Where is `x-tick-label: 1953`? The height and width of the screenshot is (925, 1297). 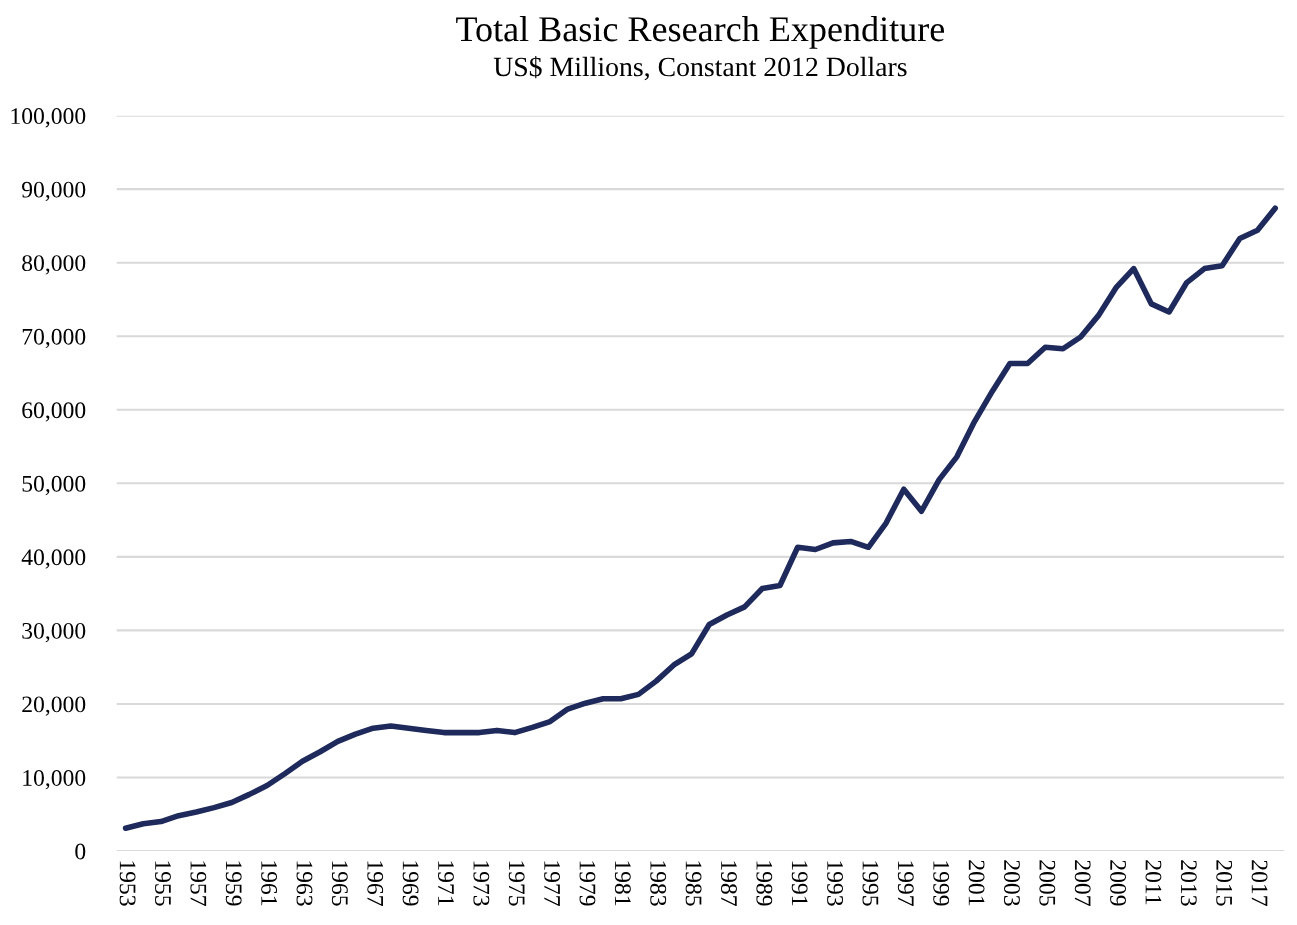
x-tick-label: 1953 is located at coordinates (127, 883).